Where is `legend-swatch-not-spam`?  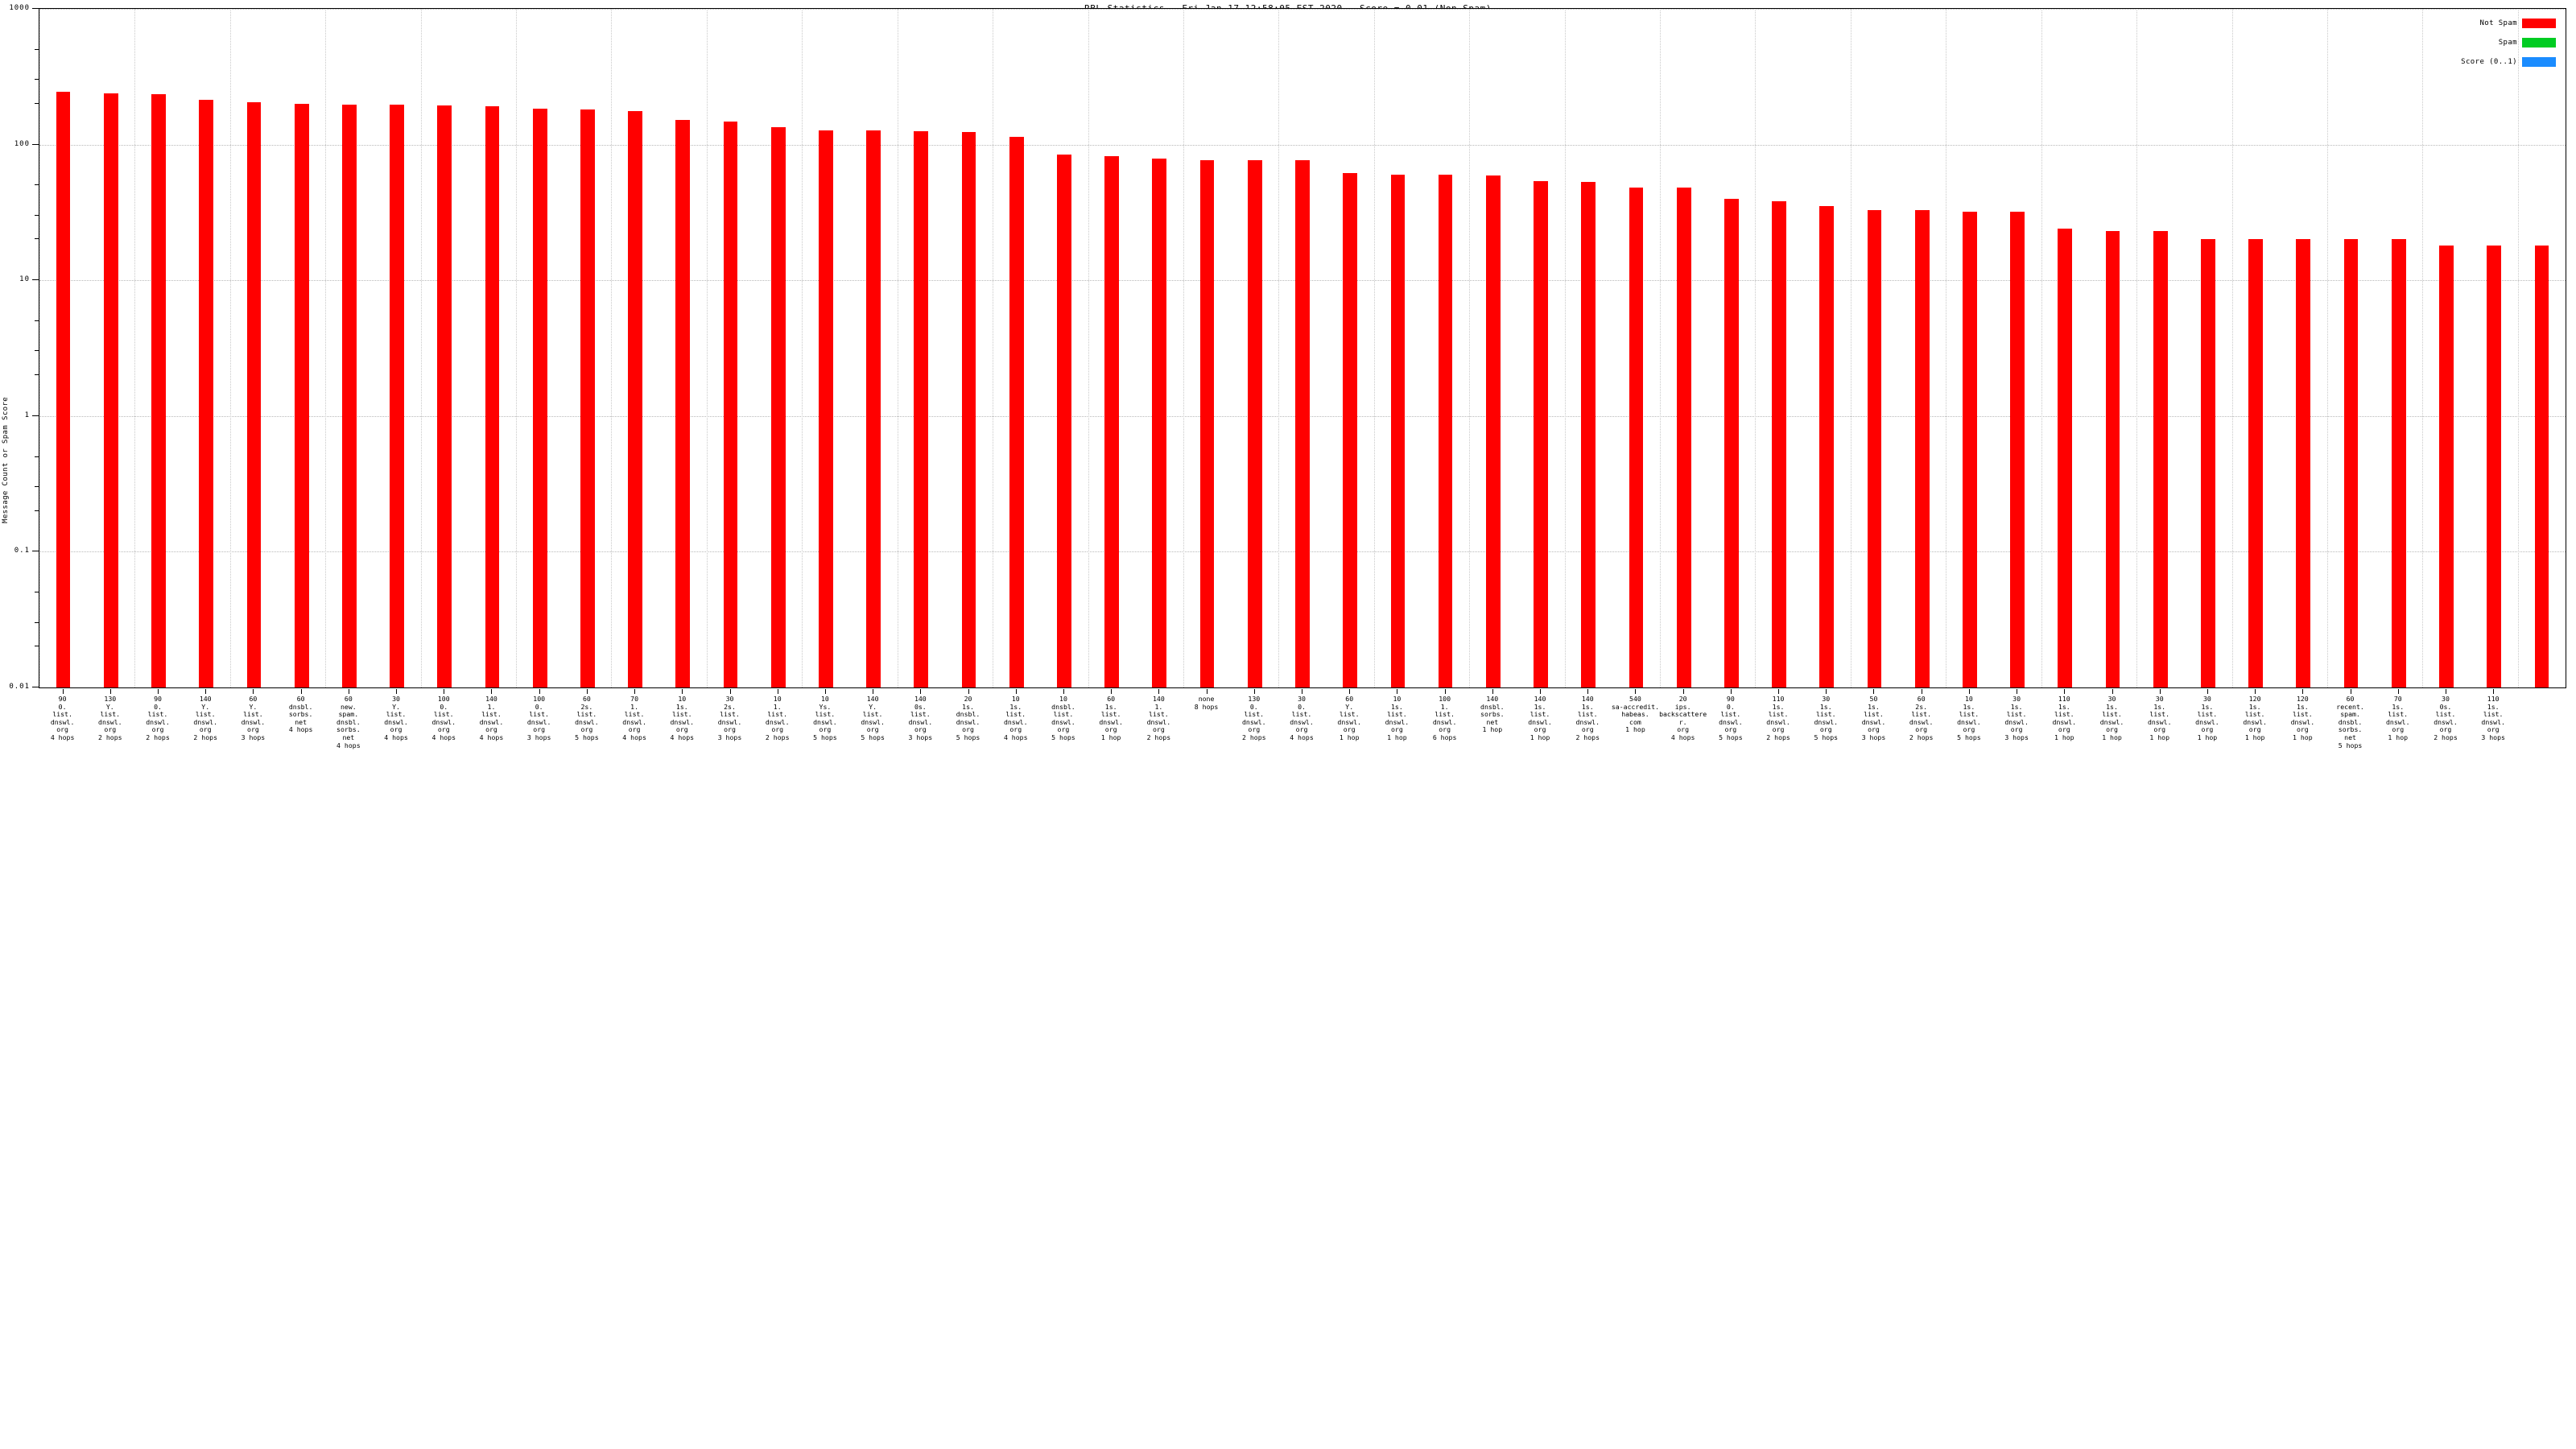
legend-swatch-not-spam is located at coordinates (2539, 23).